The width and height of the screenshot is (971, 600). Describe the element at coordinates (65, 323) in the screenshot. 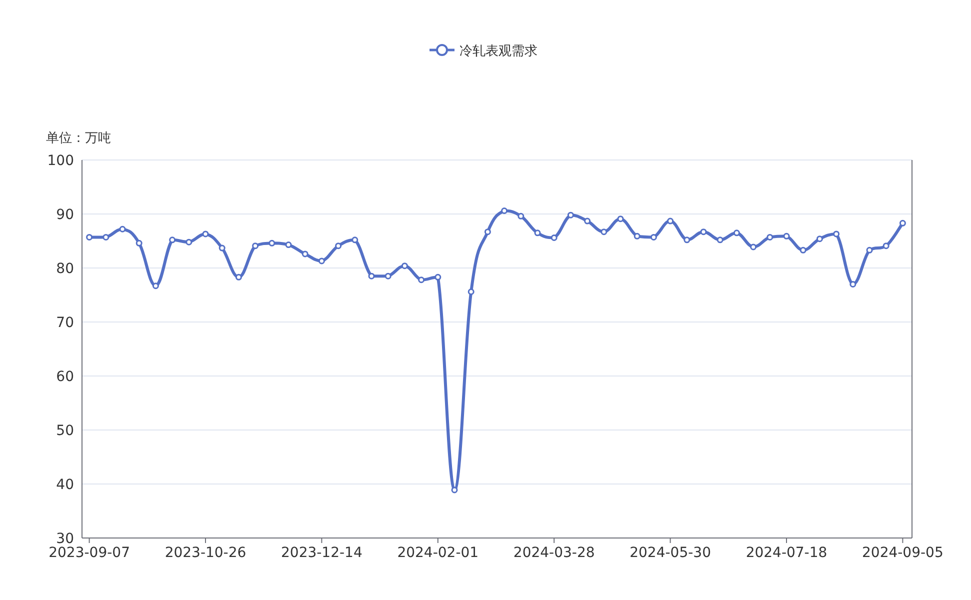

I see `y-tick-label: 70` at that location.